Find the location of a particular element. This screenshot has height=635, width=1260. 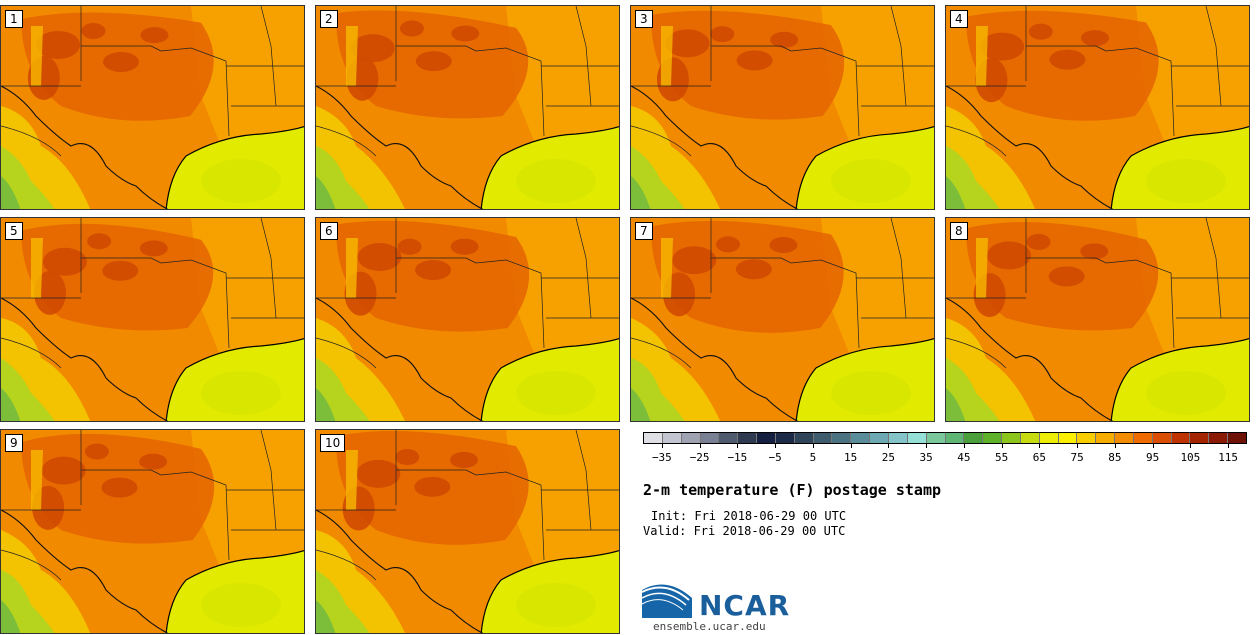

panel-number: 1 is located at coordinates (14, 19).